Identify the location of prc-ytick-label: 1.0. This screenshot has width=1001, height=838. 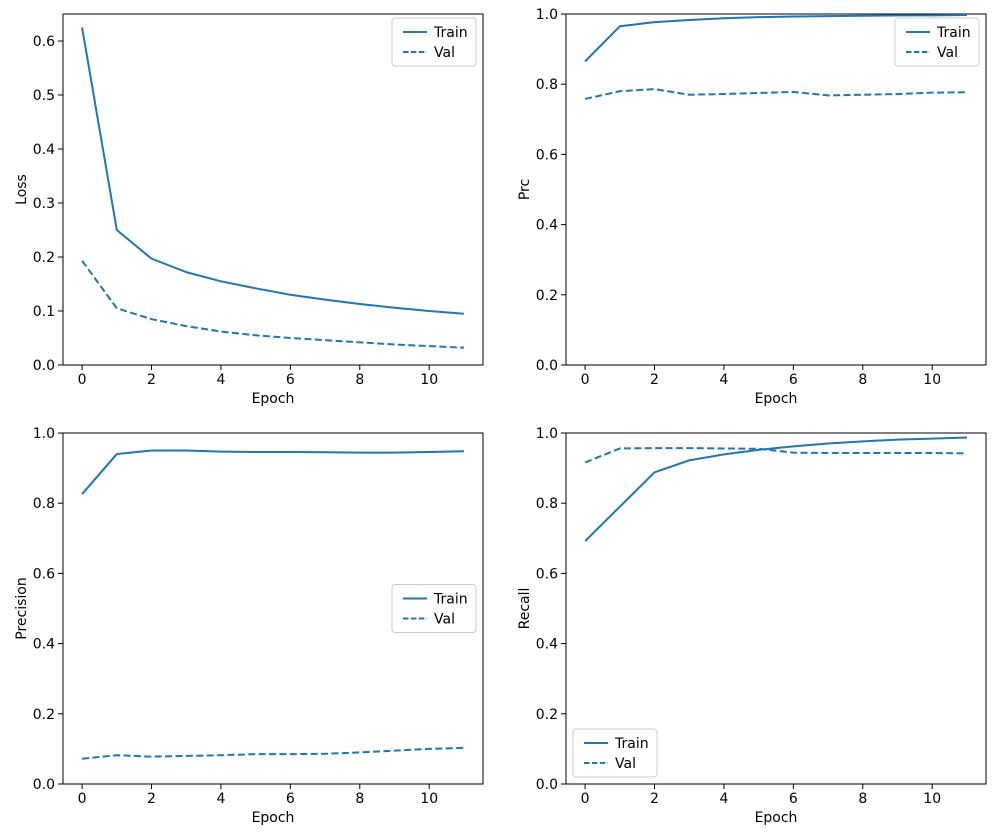
(547, 15).